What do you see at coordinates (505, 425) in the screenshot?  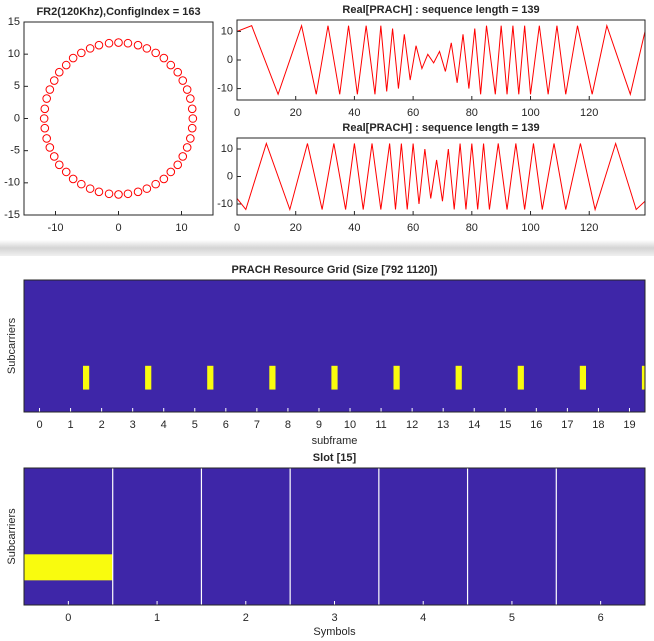 I see `x-tick-label: 15` at bounding box center [505, 425].